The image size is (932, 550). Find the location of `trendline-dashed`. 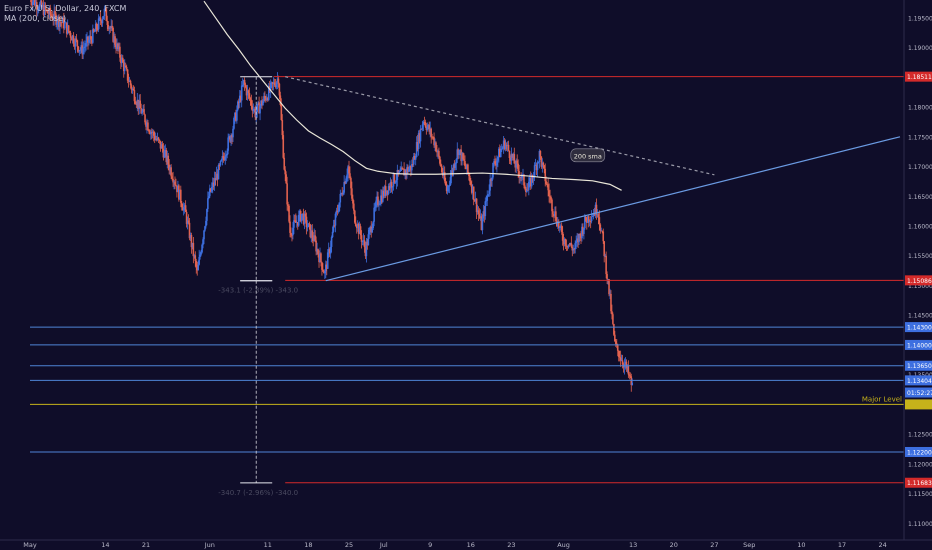

trendline-dashed is located at coordinates (500, 126).